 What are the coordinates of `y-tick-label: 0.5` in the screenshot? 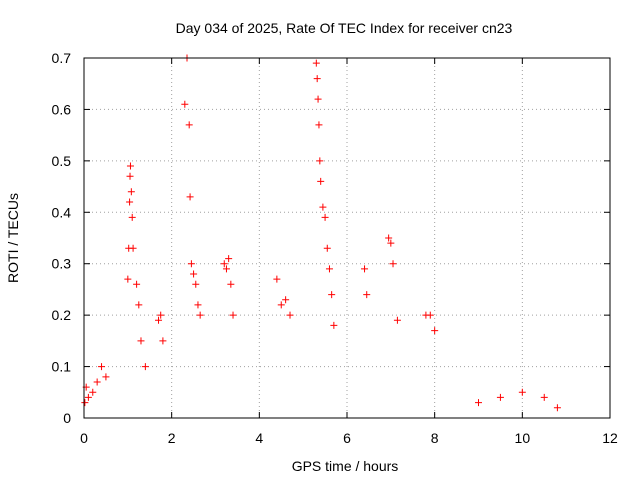 It's located at (62, 161).